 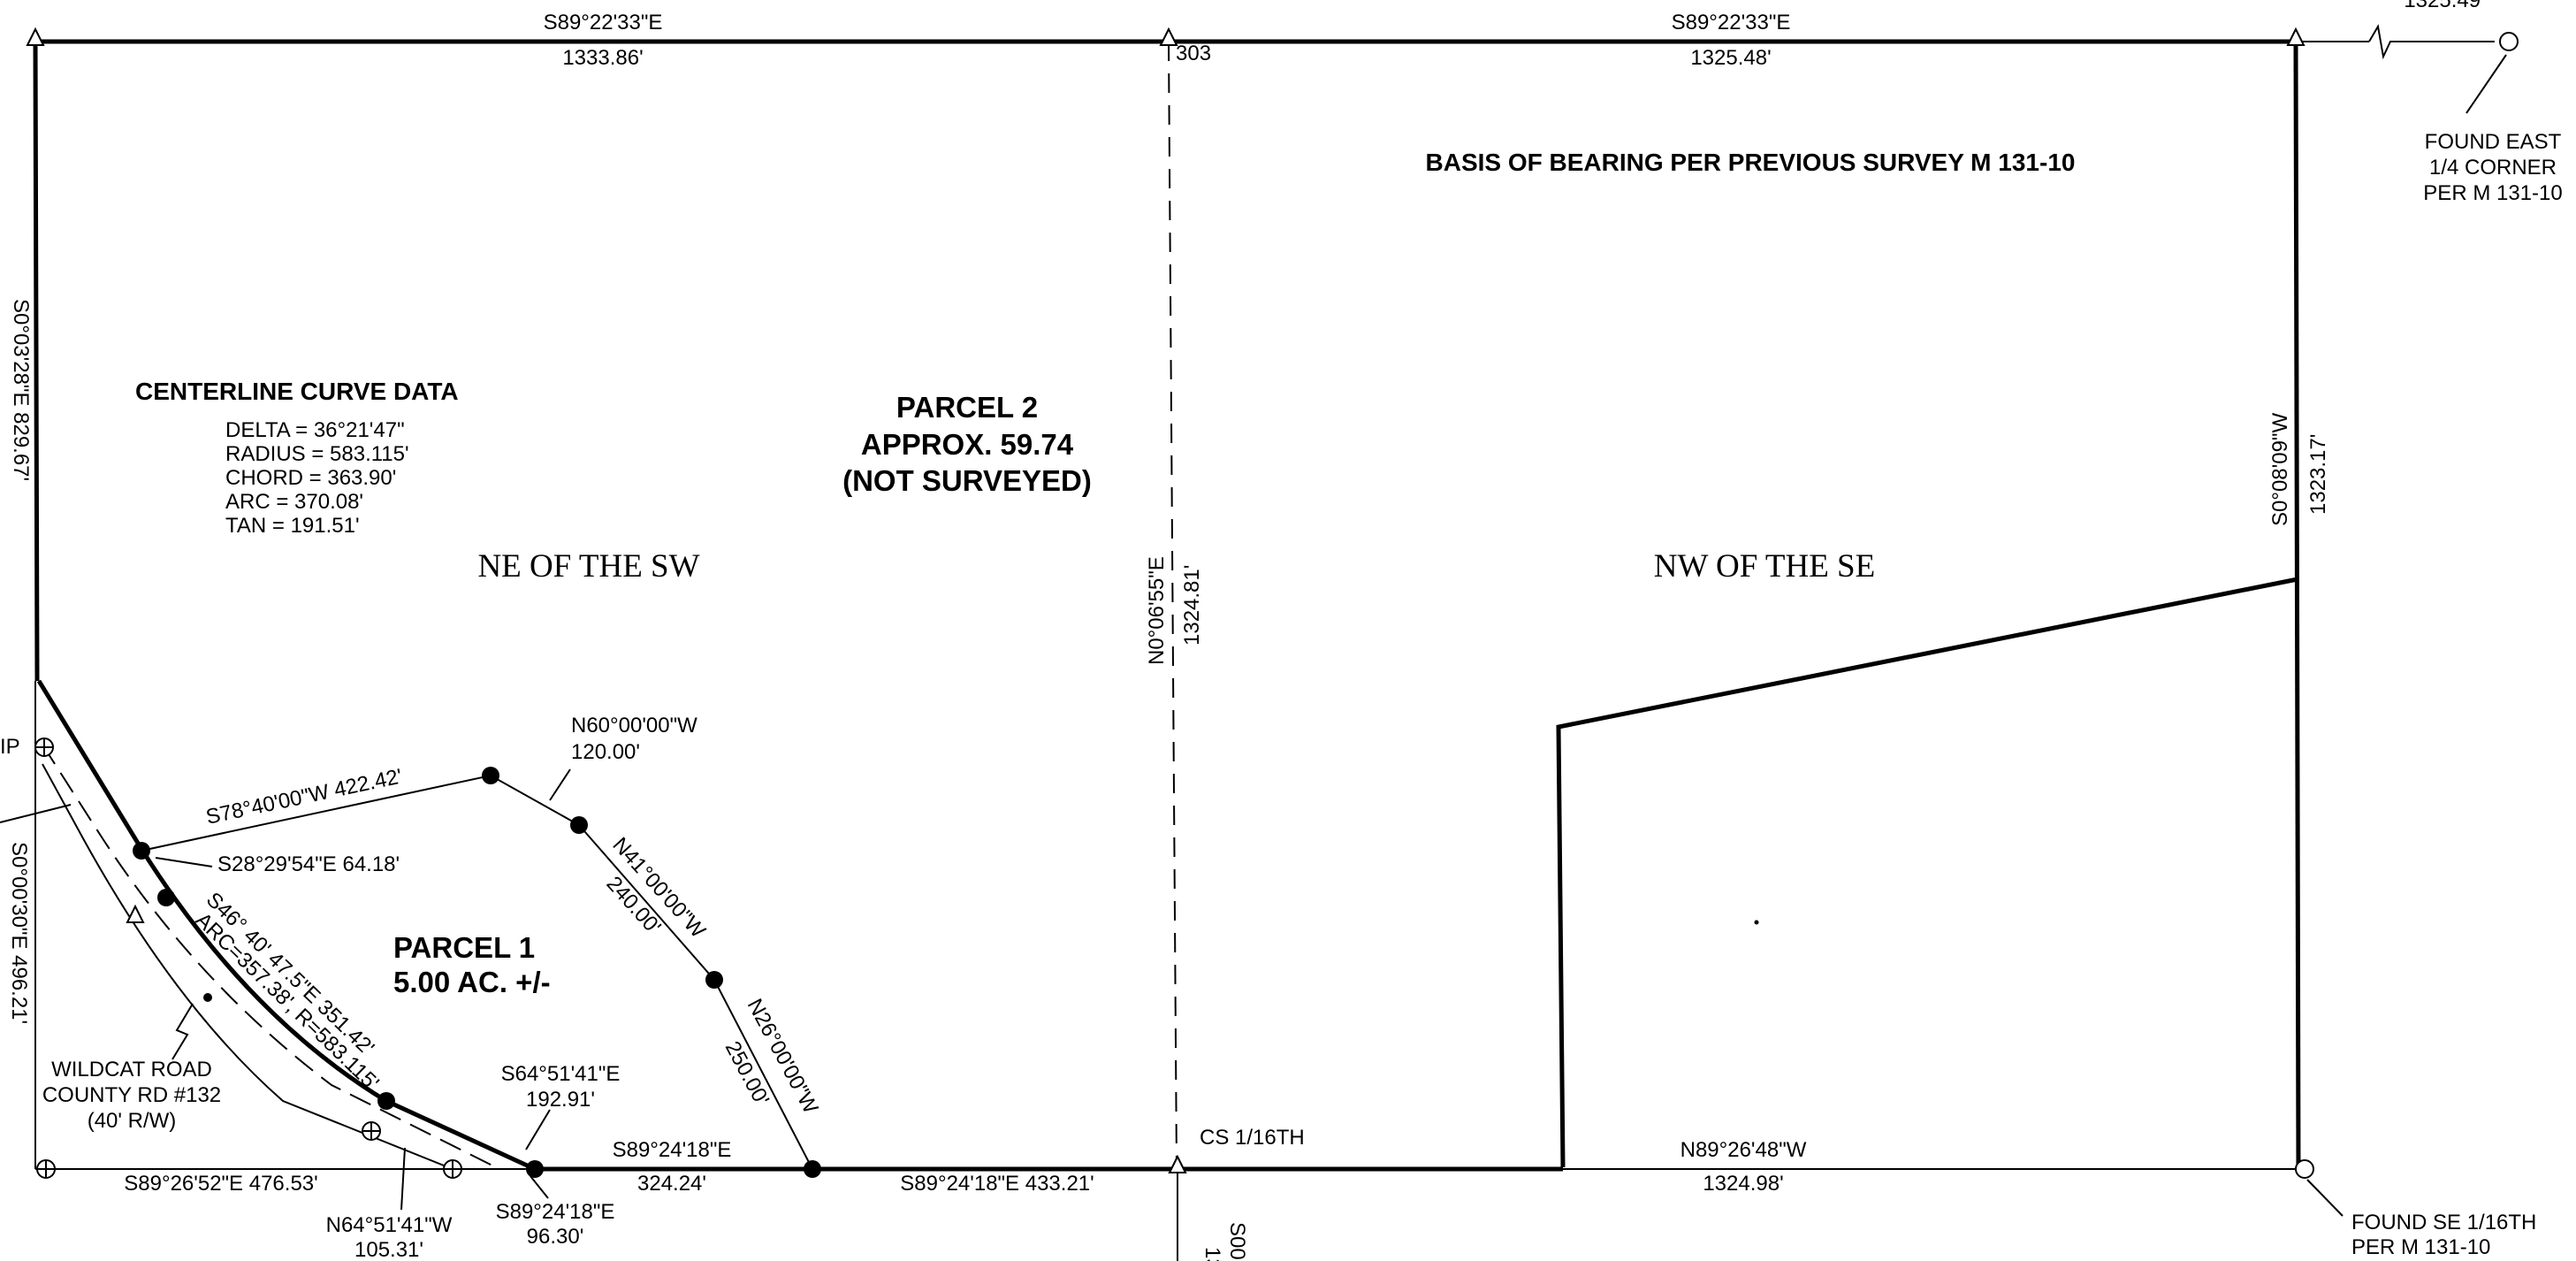 What do you see at coordinates (294, 502) in the screenshot?
I see `curve-arc: ARC = 370.08'` at bounding box center [294, 502].